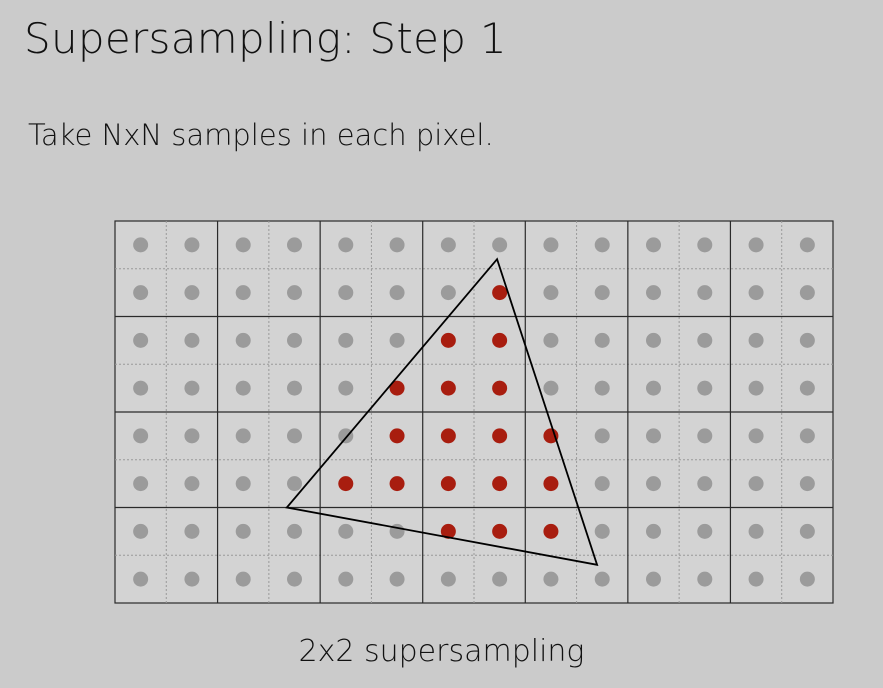 This screenshot has width=883, height=688. Describe the element at coordinates (261, 135) in the screenshot. I see `slide-body-text: Take NxN samples in each pixel.` at that location.